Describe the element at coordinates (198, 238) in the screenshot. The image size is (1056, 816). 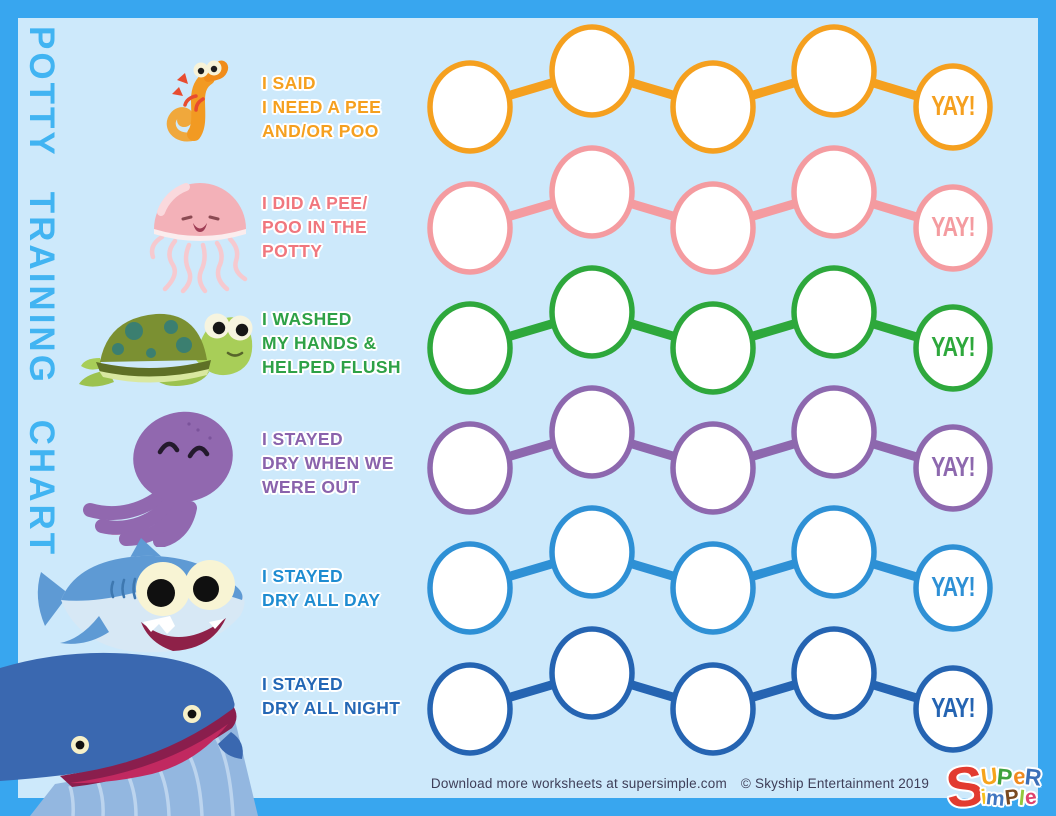
I see `jellyfish-icon` at that location.